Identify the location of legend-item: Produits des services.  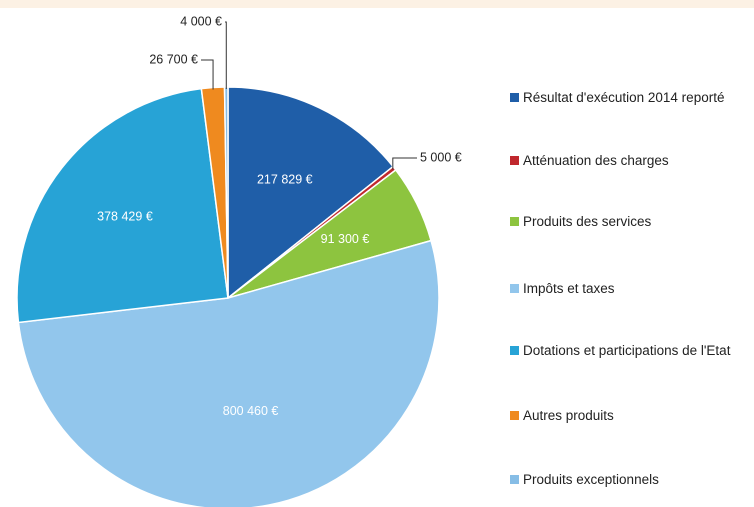
(632, 221).